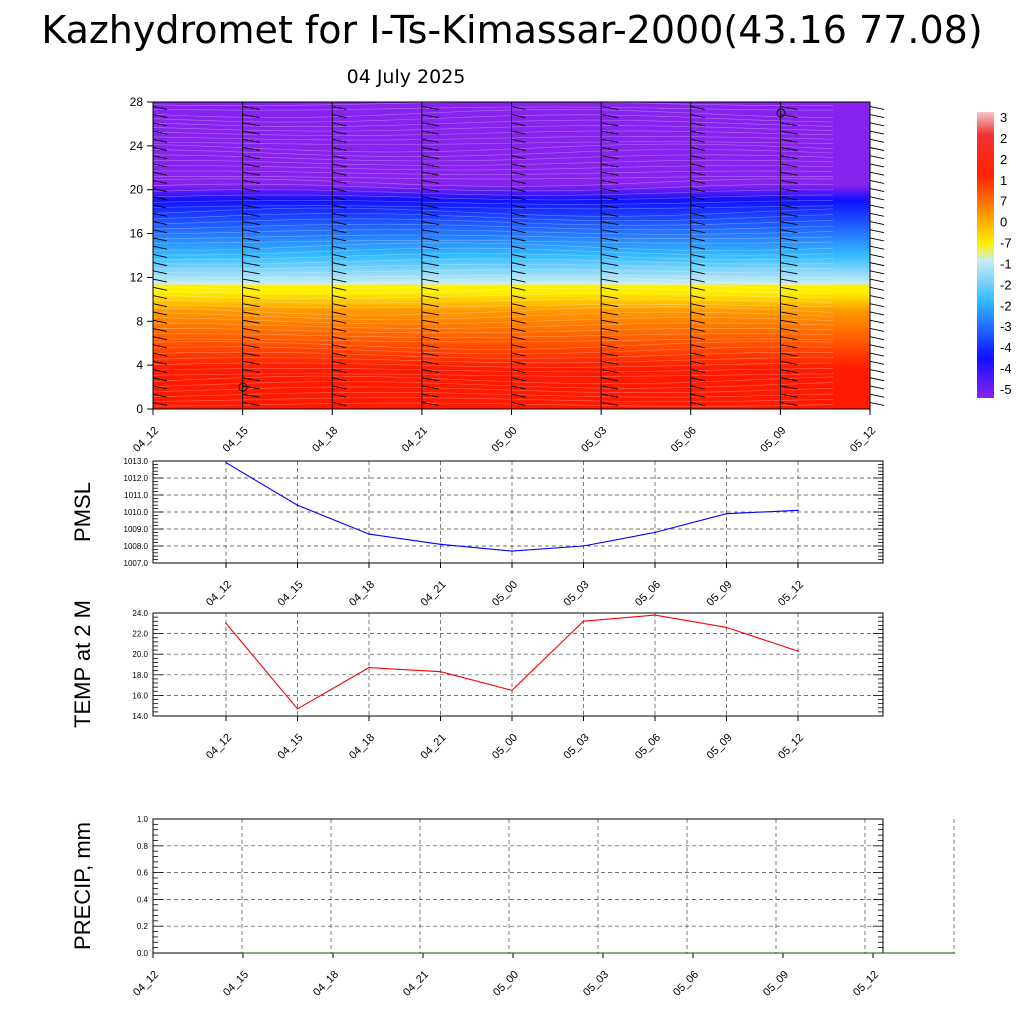 Image resolution: width=1024 pixels, height=1024 pixels. Describe the element at coordinates (236, 984) in the screenshot. I see `x-tick-label: 04_15` at that location.